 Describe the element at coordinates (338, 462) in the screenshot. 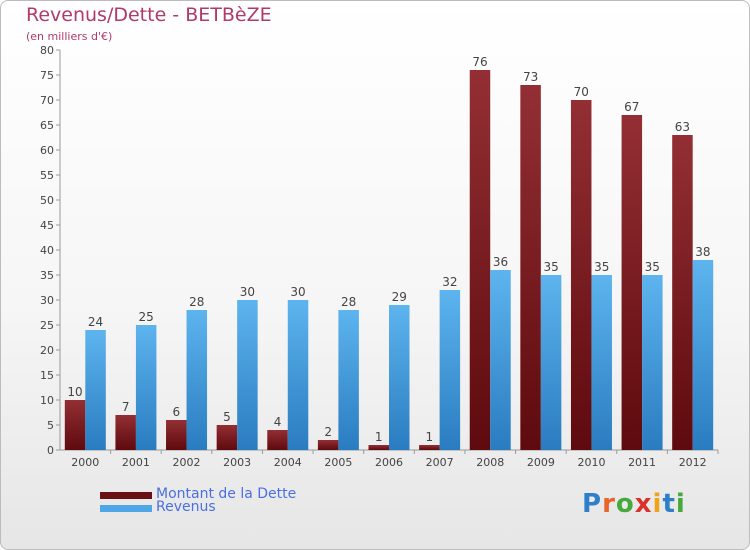

I see `x-tick-label: 2005` at that location.